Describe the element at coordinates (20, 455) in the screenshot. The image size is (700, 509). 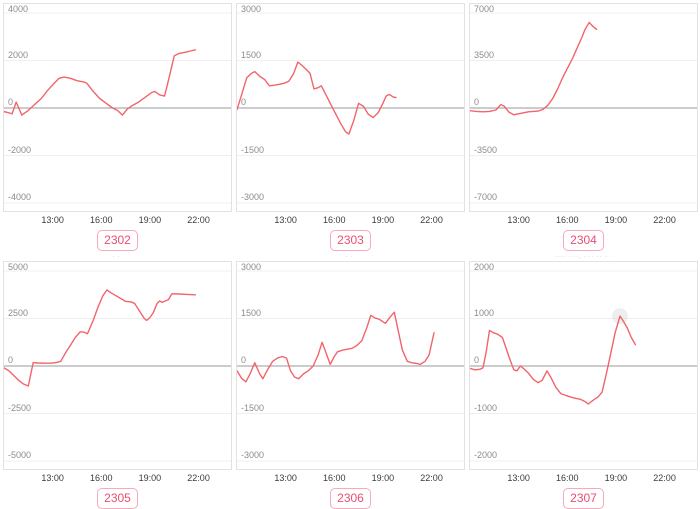
I see `y-axis-tick-label: -5000` at that location.